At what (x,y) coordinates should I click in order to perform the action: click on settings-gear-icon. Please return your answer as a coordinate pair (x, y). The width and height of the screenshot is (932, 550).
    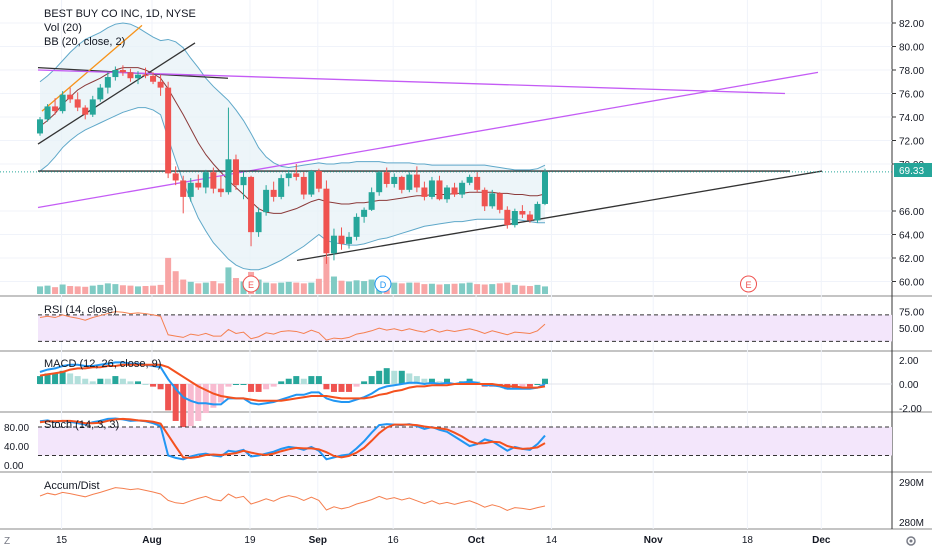
    Looking at the image, I should click on (911, 541).